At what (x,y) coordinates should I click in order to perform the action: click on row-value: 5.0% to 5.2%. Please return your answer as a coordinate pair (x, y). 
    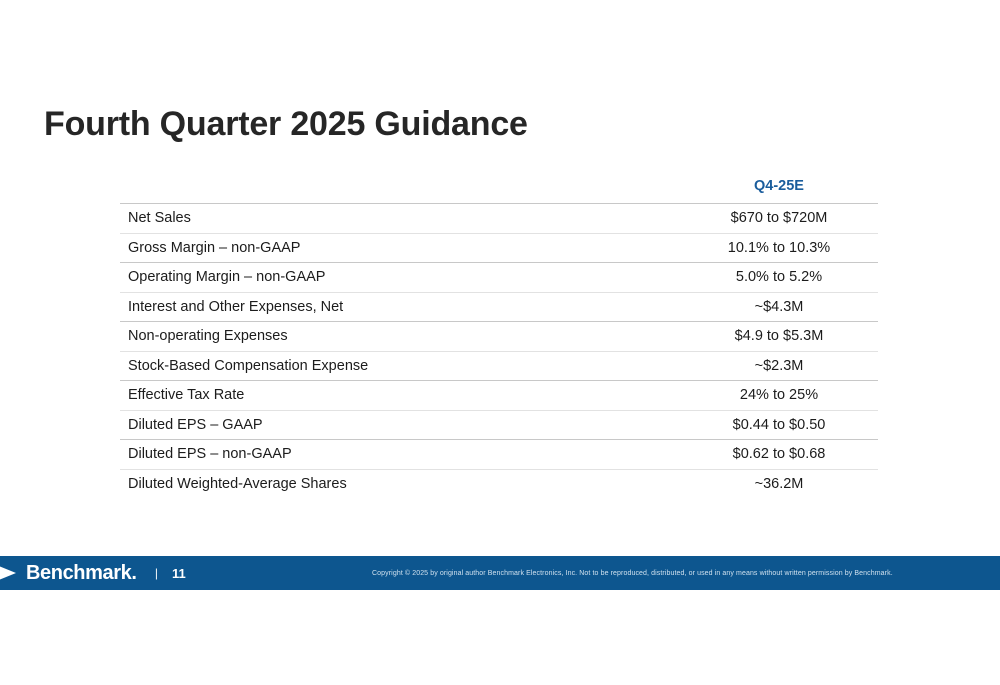
    Looking at the image, I should click on (779, 277).